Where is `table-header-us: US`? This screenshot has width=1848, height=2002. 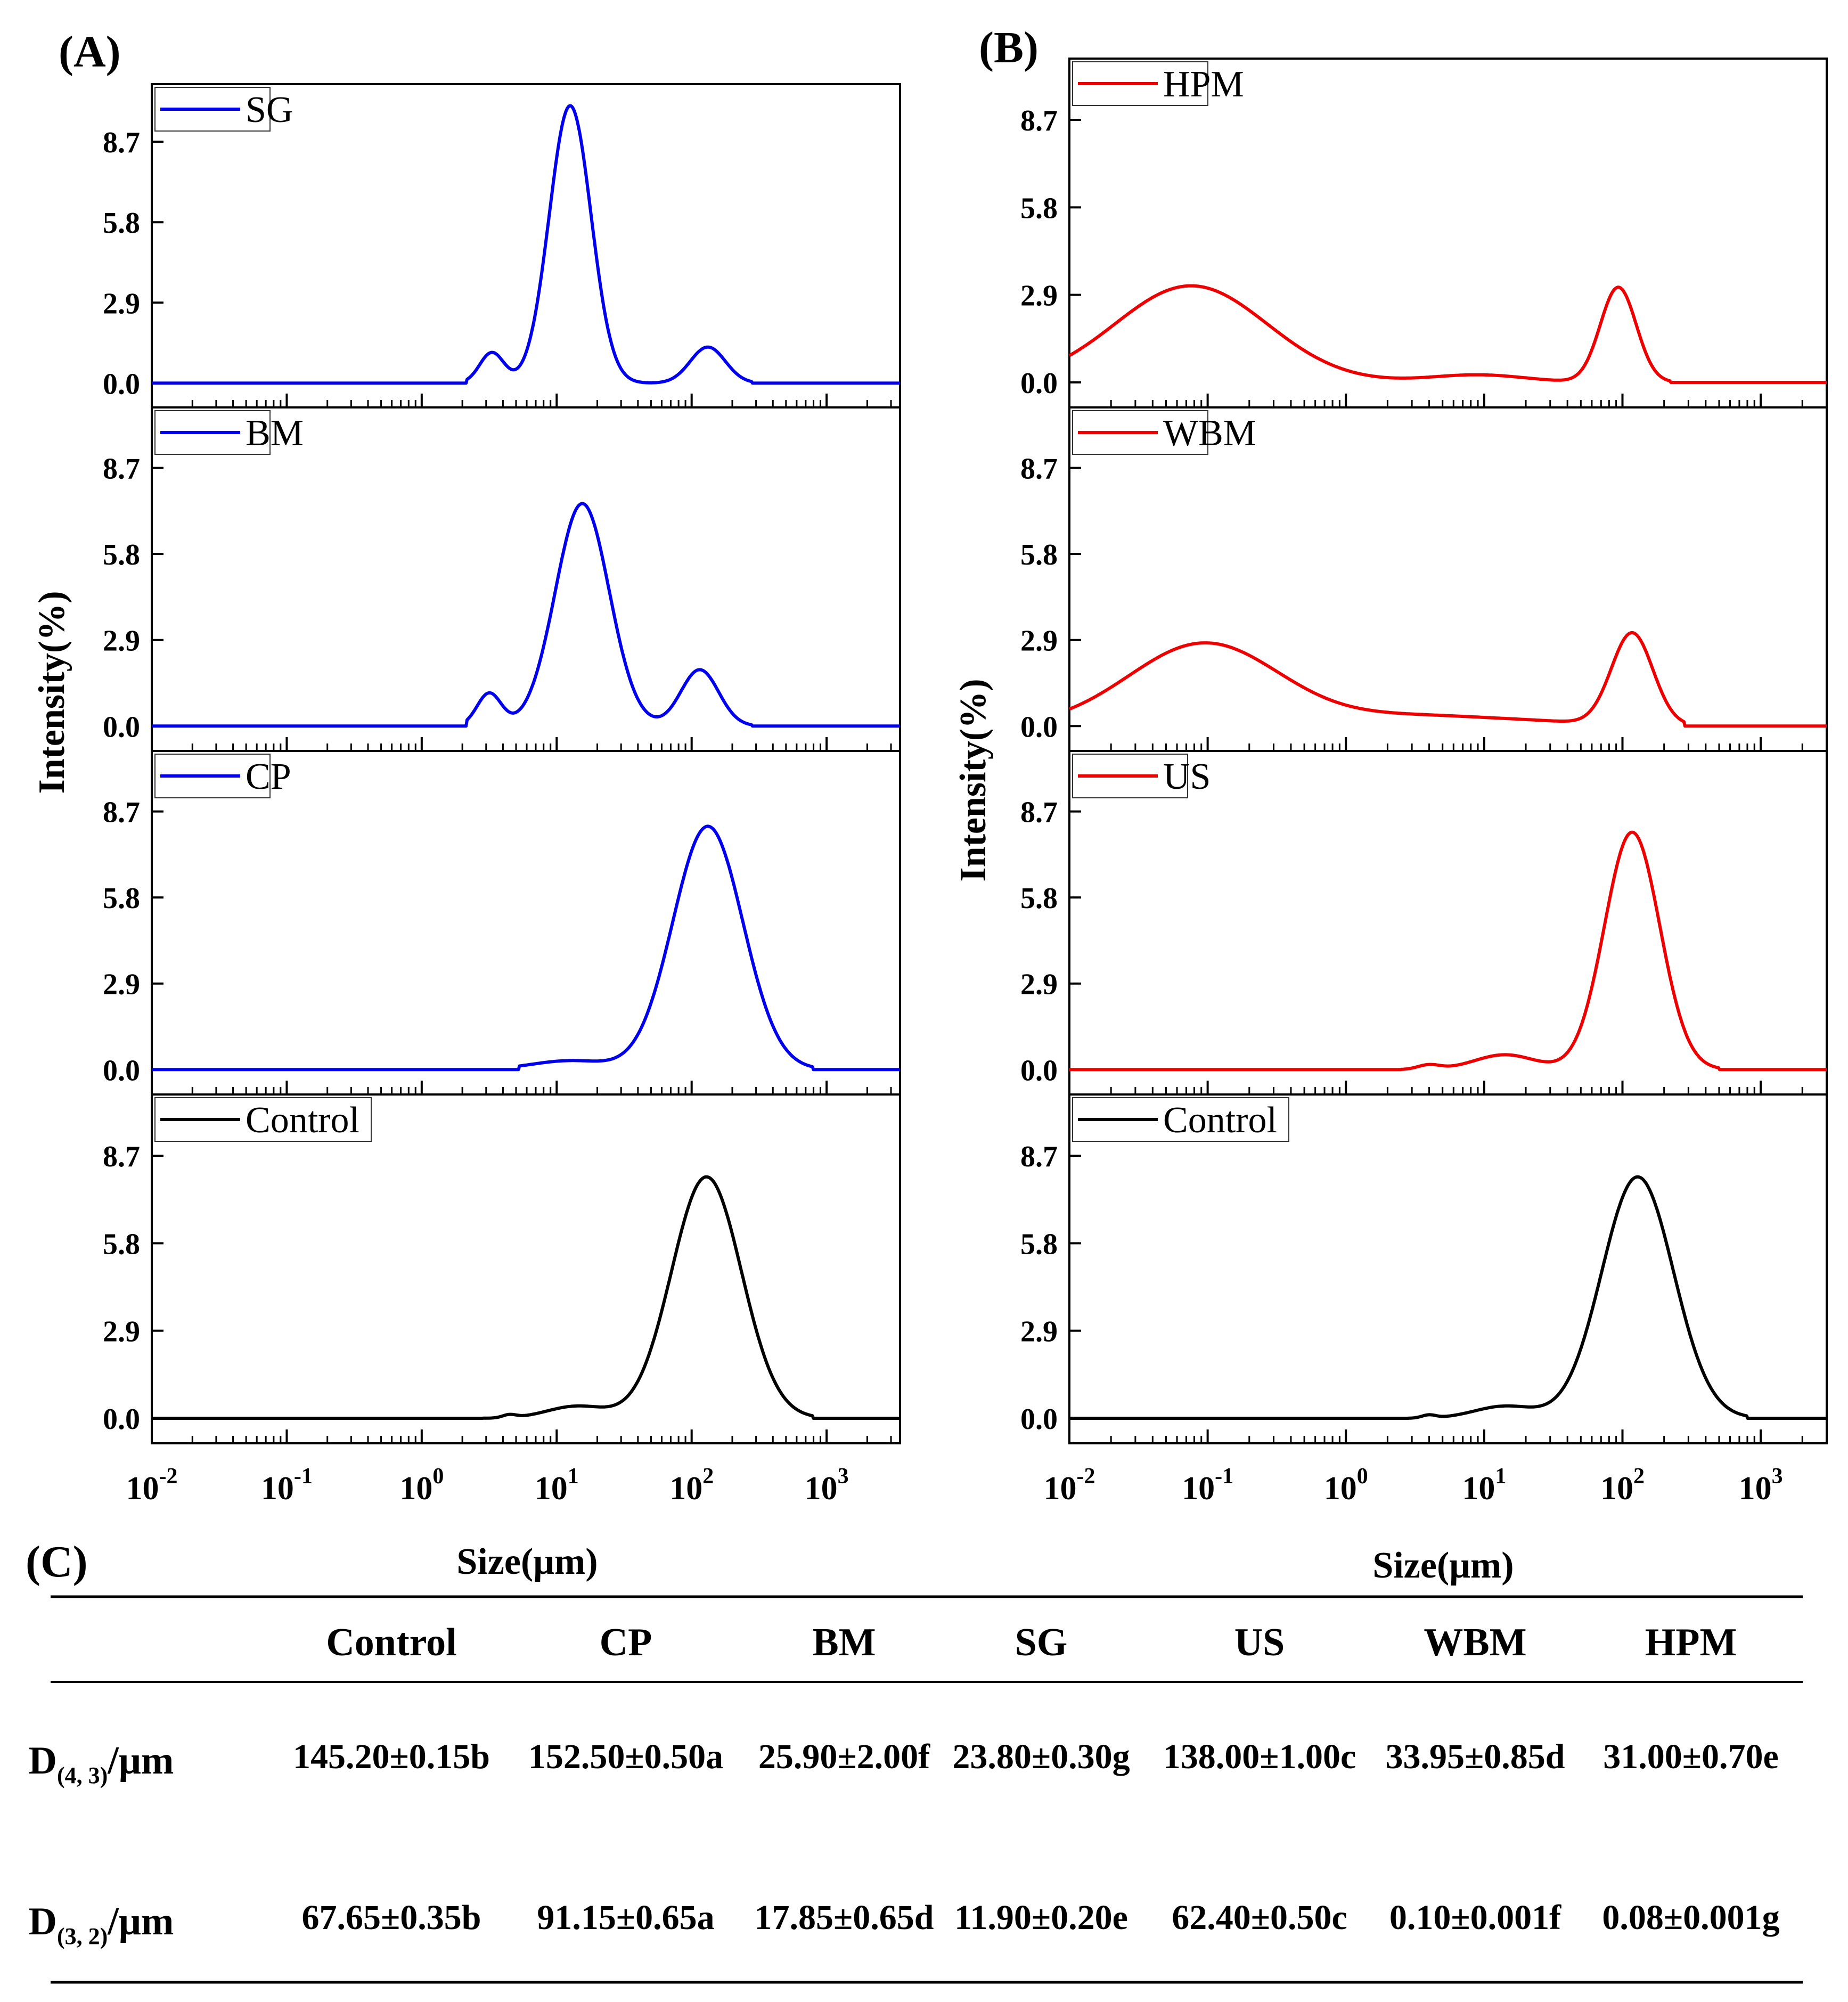 table-header-us: US is located at coordinates (1259, 1642).